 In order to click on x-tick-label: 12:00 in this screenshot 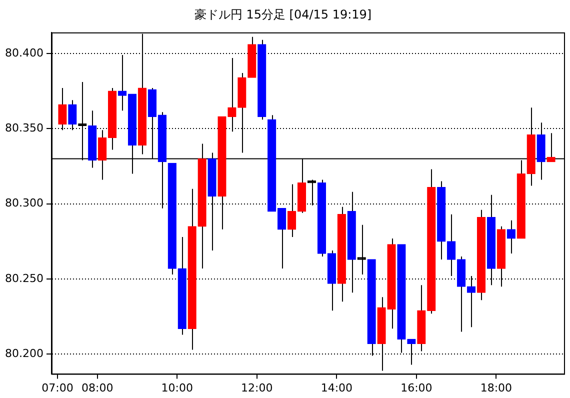, I will do `click(257, 387)`.